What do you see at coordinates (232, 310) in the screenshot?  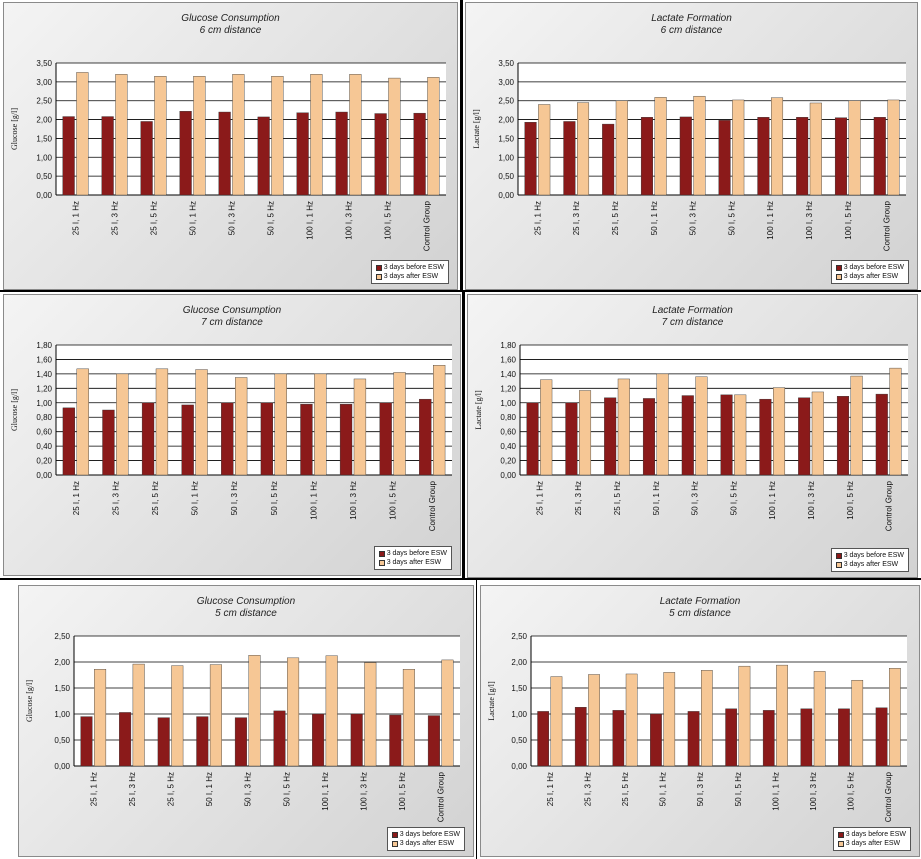 I see `chart-title-text: Glucose Consumption` at bounding box center [232, 310].